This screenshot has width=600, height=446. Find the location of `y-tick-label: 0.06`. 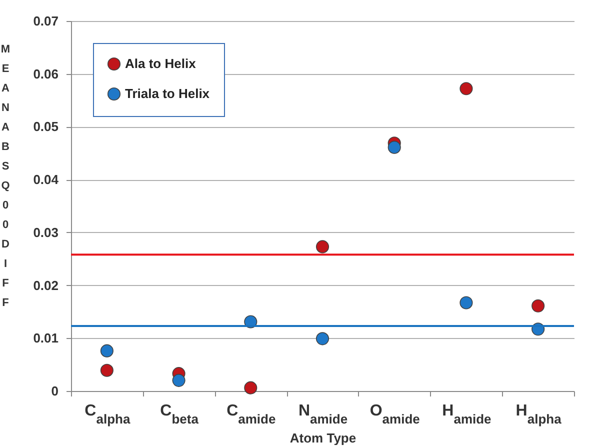

y-tick-label: 0.06 is located at coordinates (45, 74).